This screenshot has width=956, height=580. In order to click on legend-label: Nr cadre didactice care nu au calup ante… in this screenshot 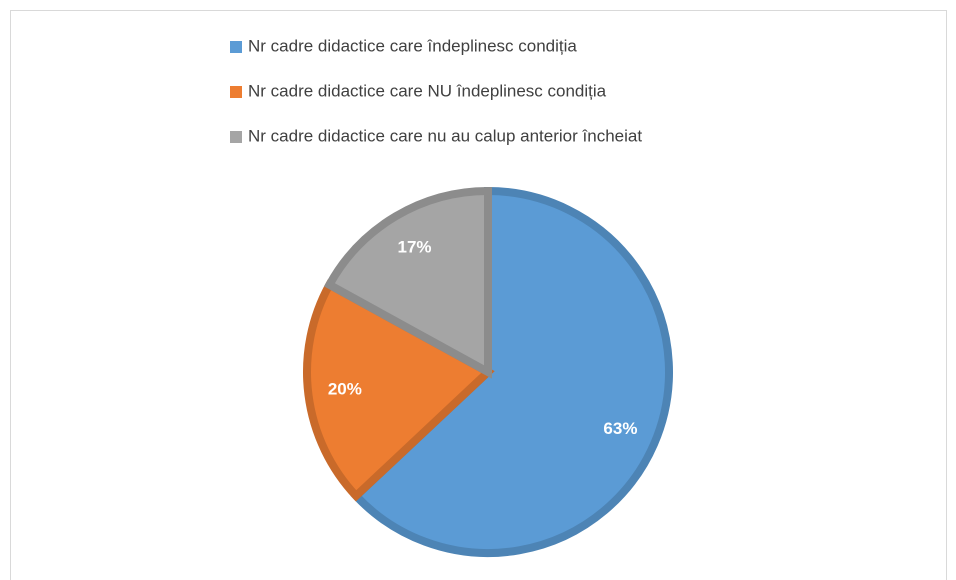, I will do `click(445, 135)`.